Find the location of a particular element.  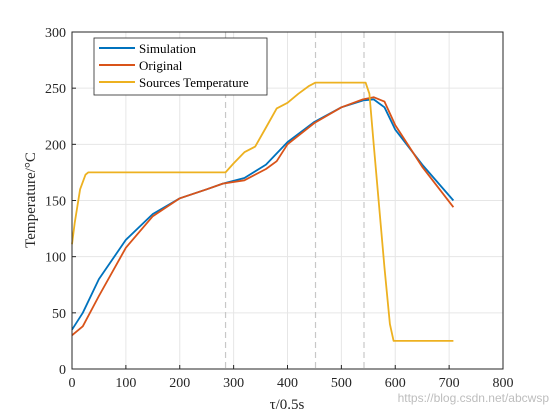

x-tick-label: 300 is located at coordinates (233, 383).